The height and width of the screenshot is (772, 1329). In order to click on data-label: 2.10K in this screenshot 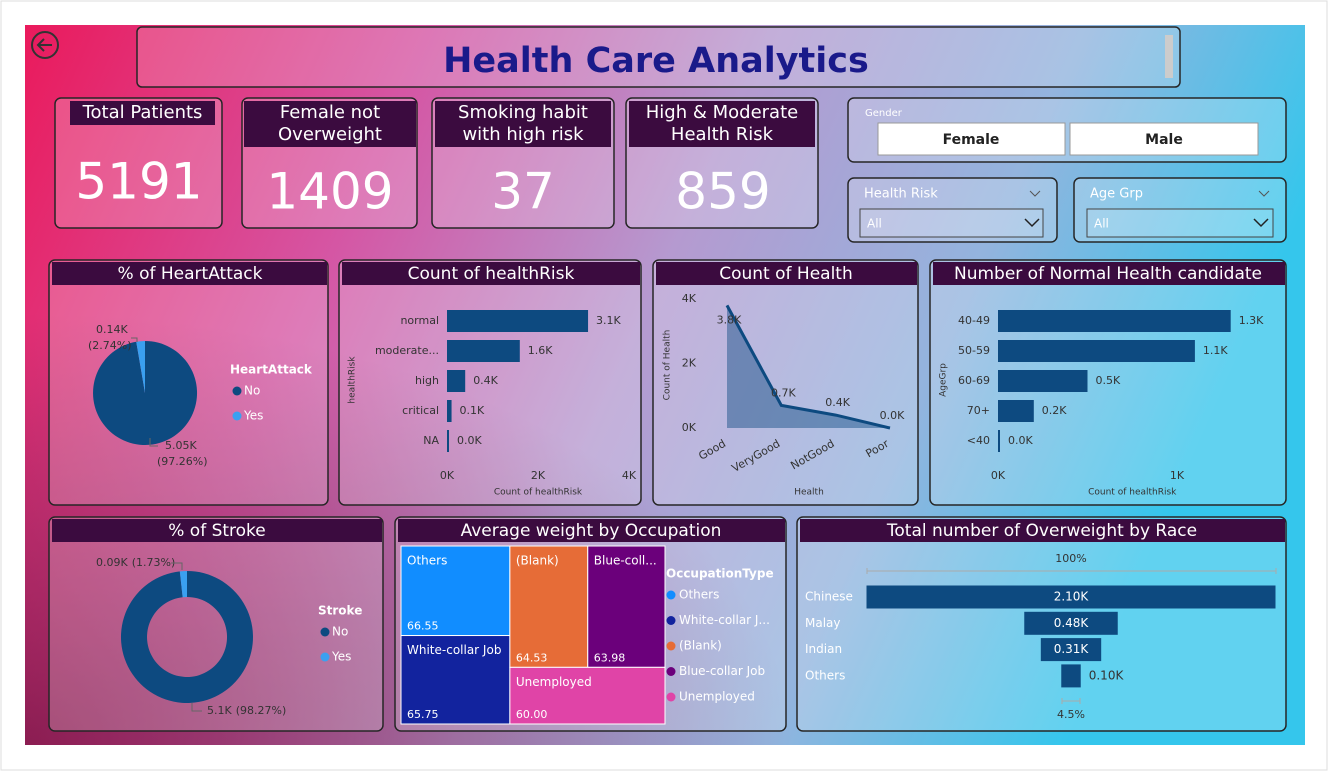, I will do `click(1072, 597)`.